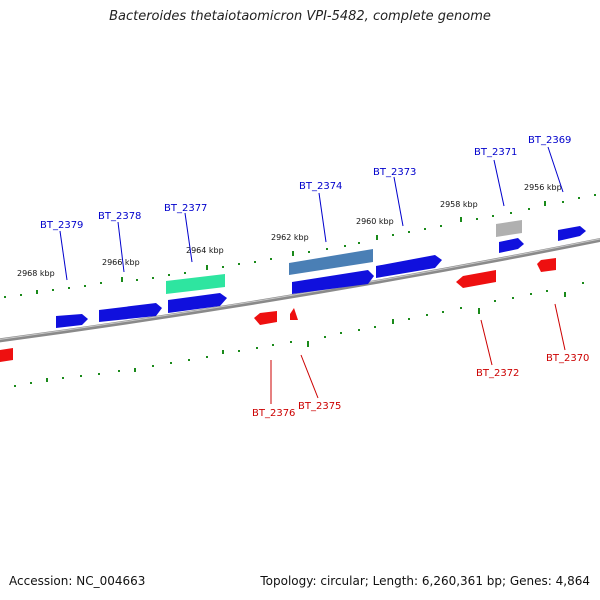  Describe the element at coordinates (572, 233) in the screenshot. I see `gene-bt2369` at that location.